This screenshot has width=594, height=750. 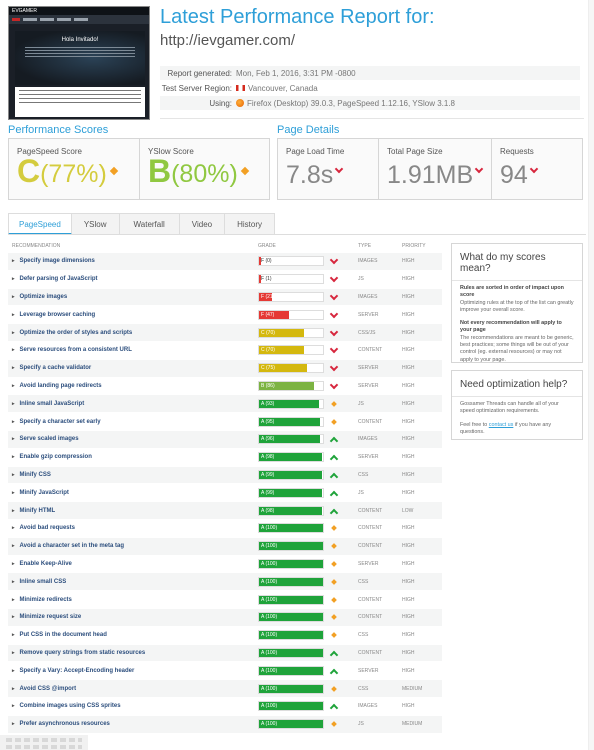 What do you see at coordinates (42, 564) in the screenshot?
I see `recommendation-name: Enable Keep-Alive` at bounding box center [42, 564].